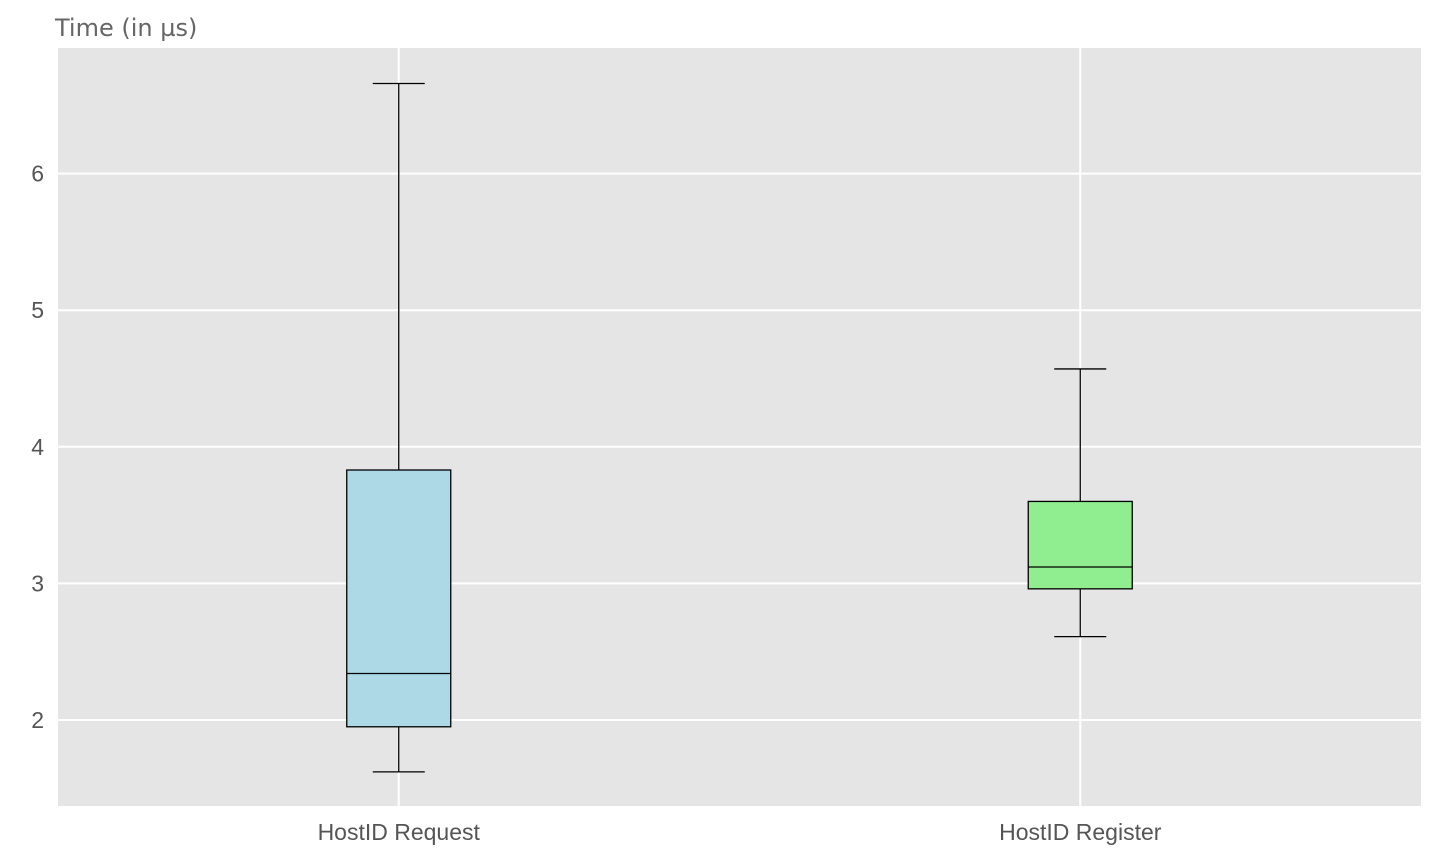  Describe the element at coordinates (37, 720) in the screenshot. I see `y-tick-label: 2` at that location.